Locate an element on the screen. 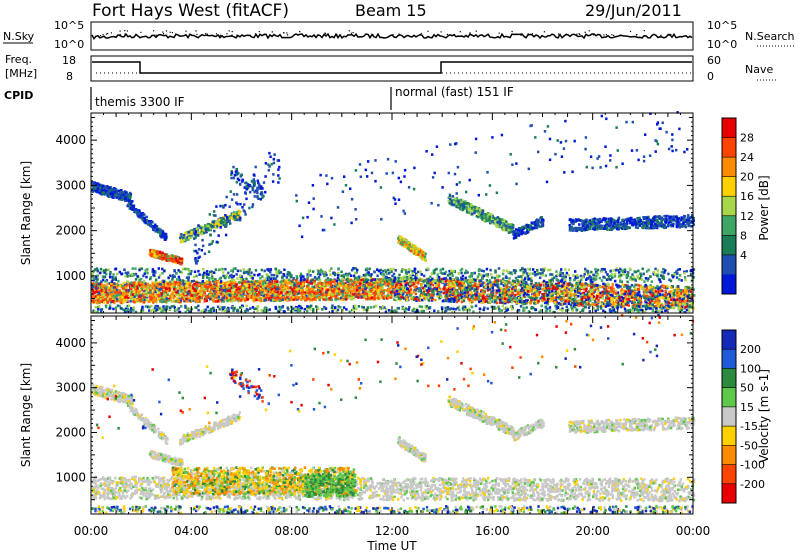  nsearch-tick-high: 10^5 is located at coordinates (722, 25).